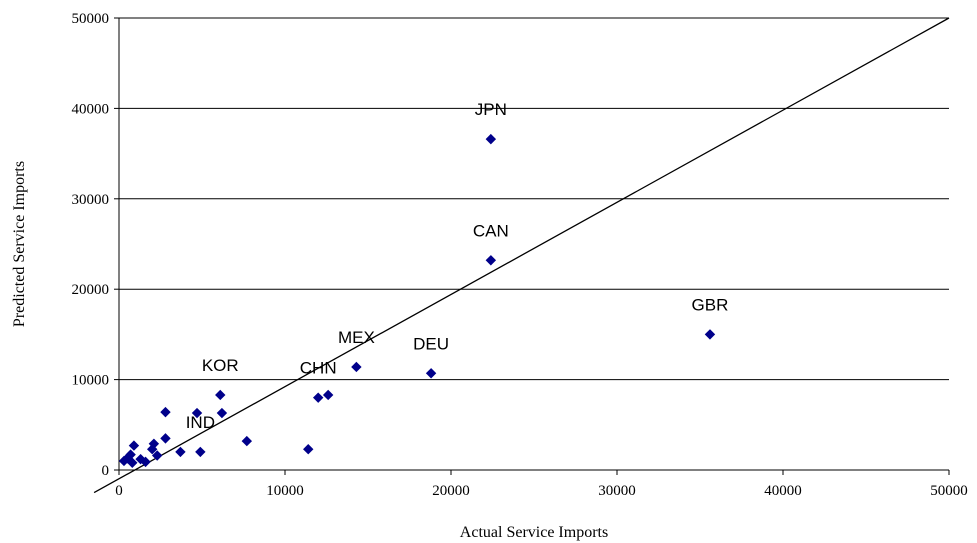 This screenshot has height=543, width=977. What do you see at coordinates (220, 395) in the screenshot?
I see `data-point-kor` at bounding box center [220, 395].